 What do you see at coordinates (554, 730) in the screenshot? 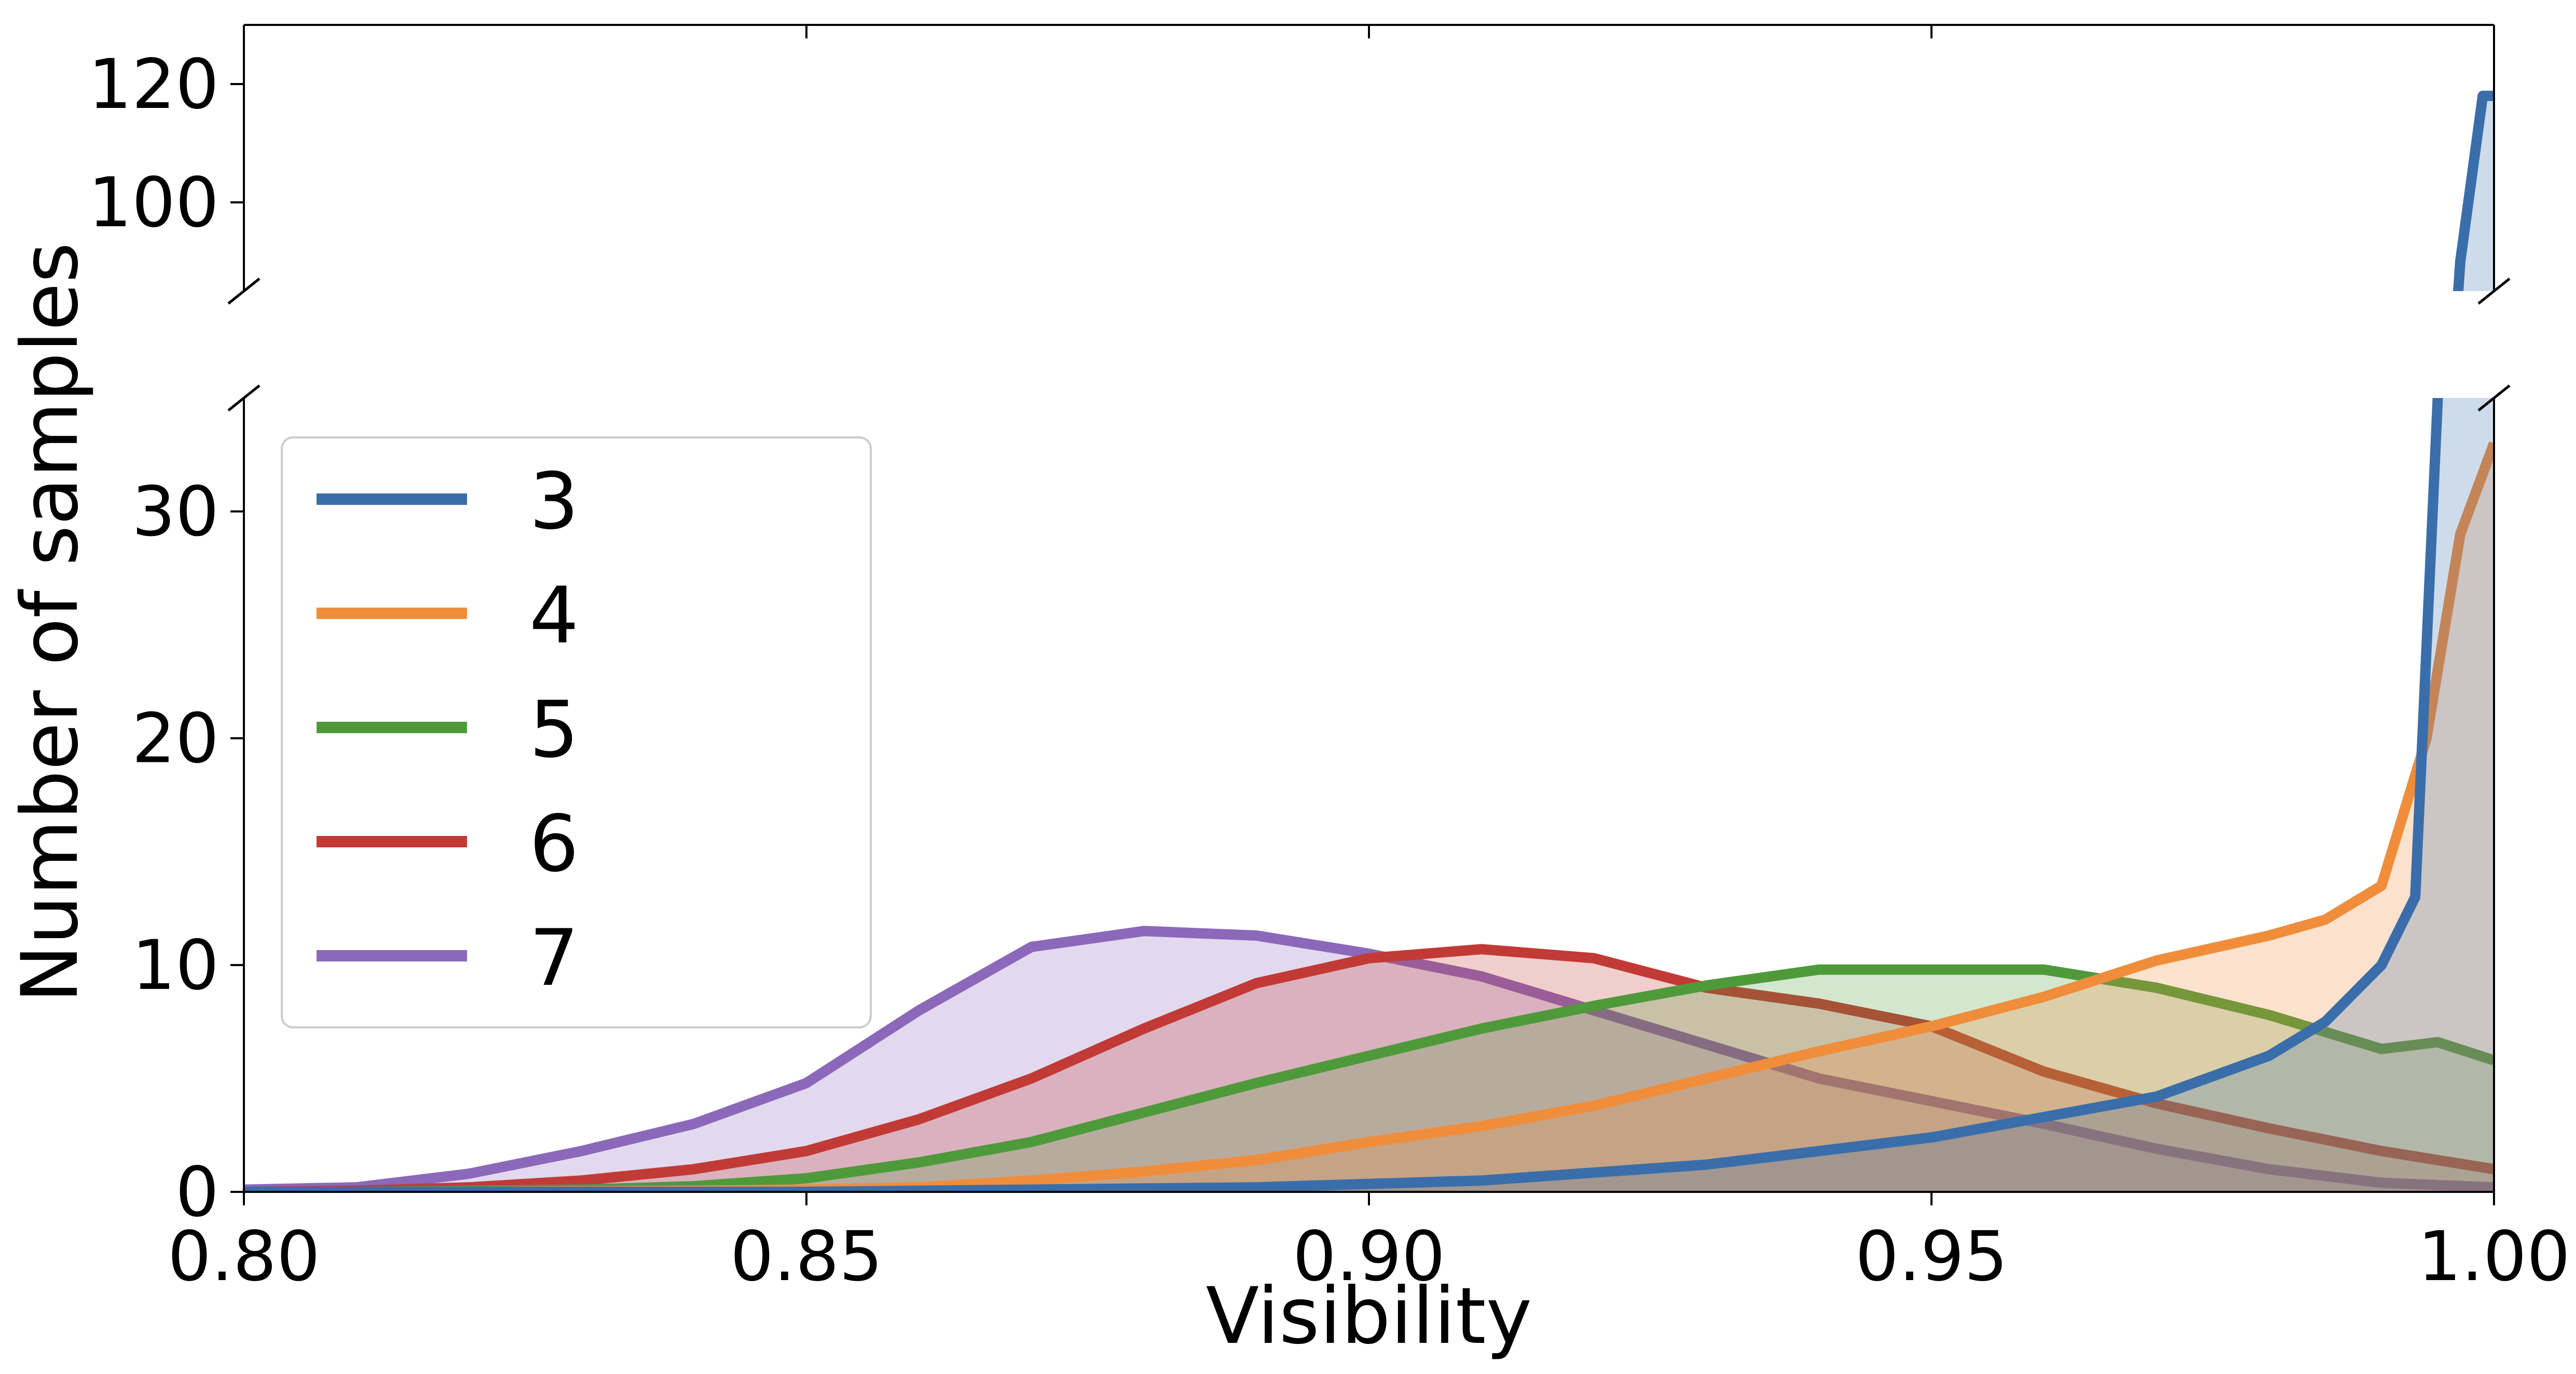
I see `legend-label-5: 5` at bounding box center [554, 730].